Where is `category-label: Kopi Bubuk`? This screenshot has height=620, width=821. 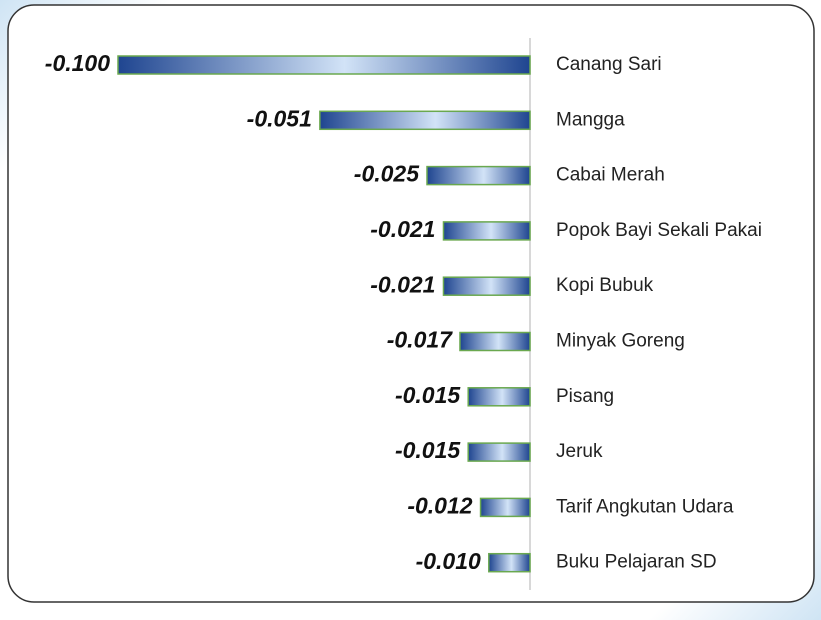 category-label: Kopi Bubuk is located at coordinates (605, 285).